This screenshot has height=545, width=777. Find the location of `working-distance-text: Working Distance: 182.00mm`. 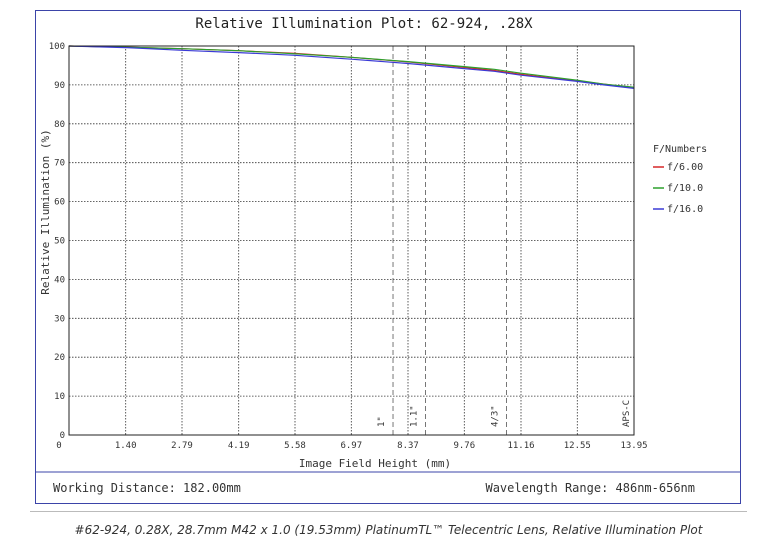

working-distance-text: Working Distance: 182.00mm is located at coordinates (147, 488).